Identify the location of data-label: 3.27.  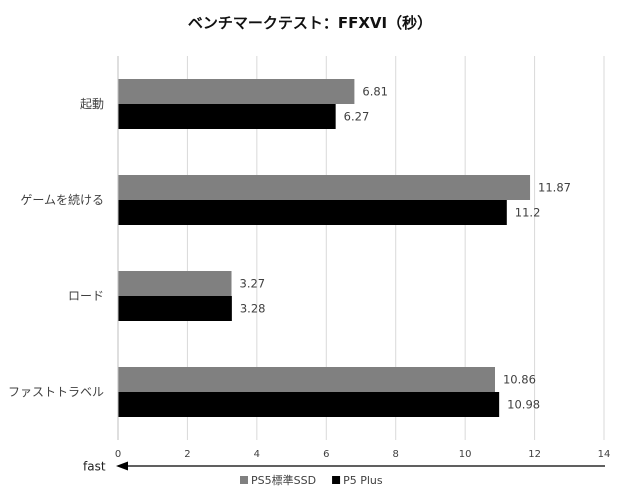
(253, 284).